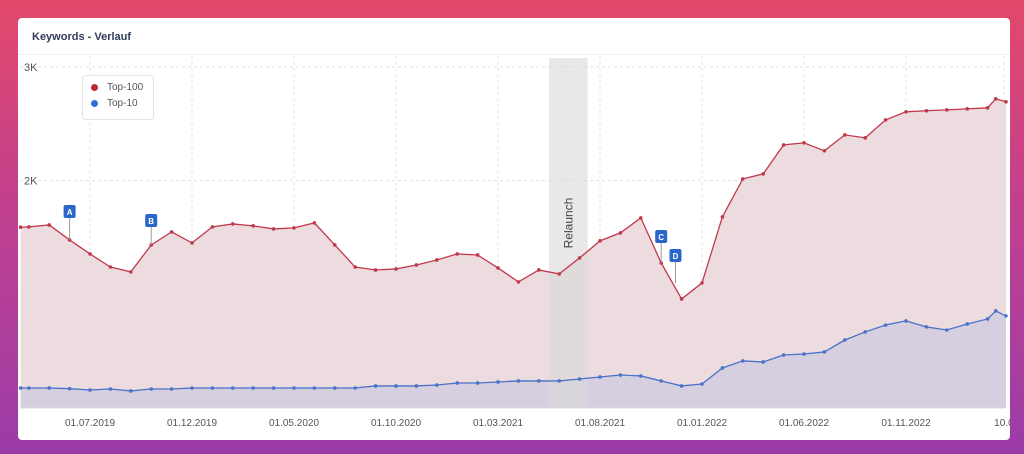  What do you see at coordinates (69, 211) in the screenshot?
I see `annotation-flag-a` at bounding box center [69, 211].